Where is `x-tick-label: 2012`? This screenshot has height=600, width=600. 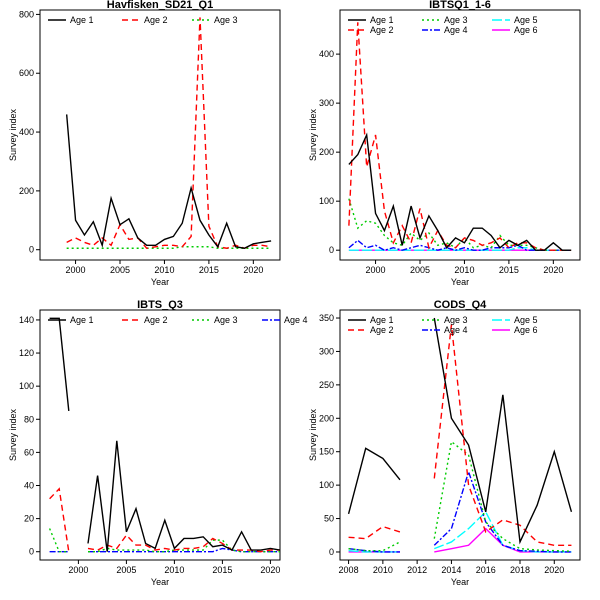
x-tick-label: 2012 is located at coordinates (417, 570).